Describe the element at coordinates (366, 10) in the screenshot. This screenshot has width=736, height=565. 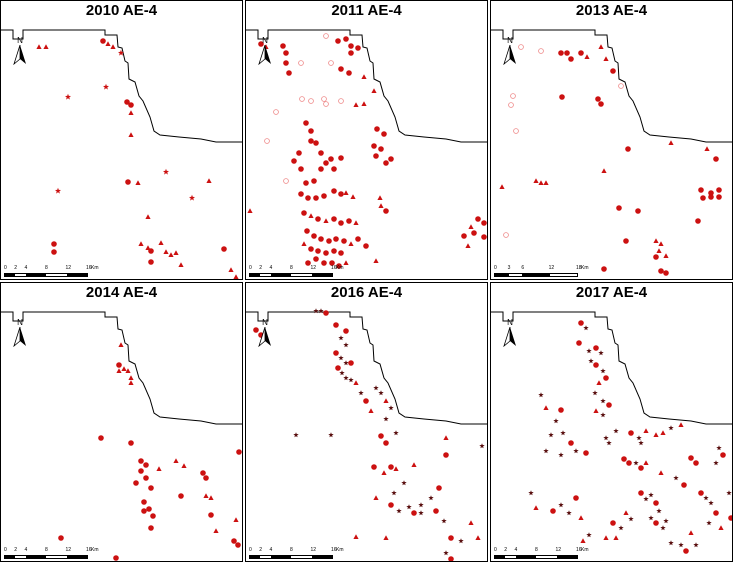
I see `panel-title: 2011 AE-4` at that location.